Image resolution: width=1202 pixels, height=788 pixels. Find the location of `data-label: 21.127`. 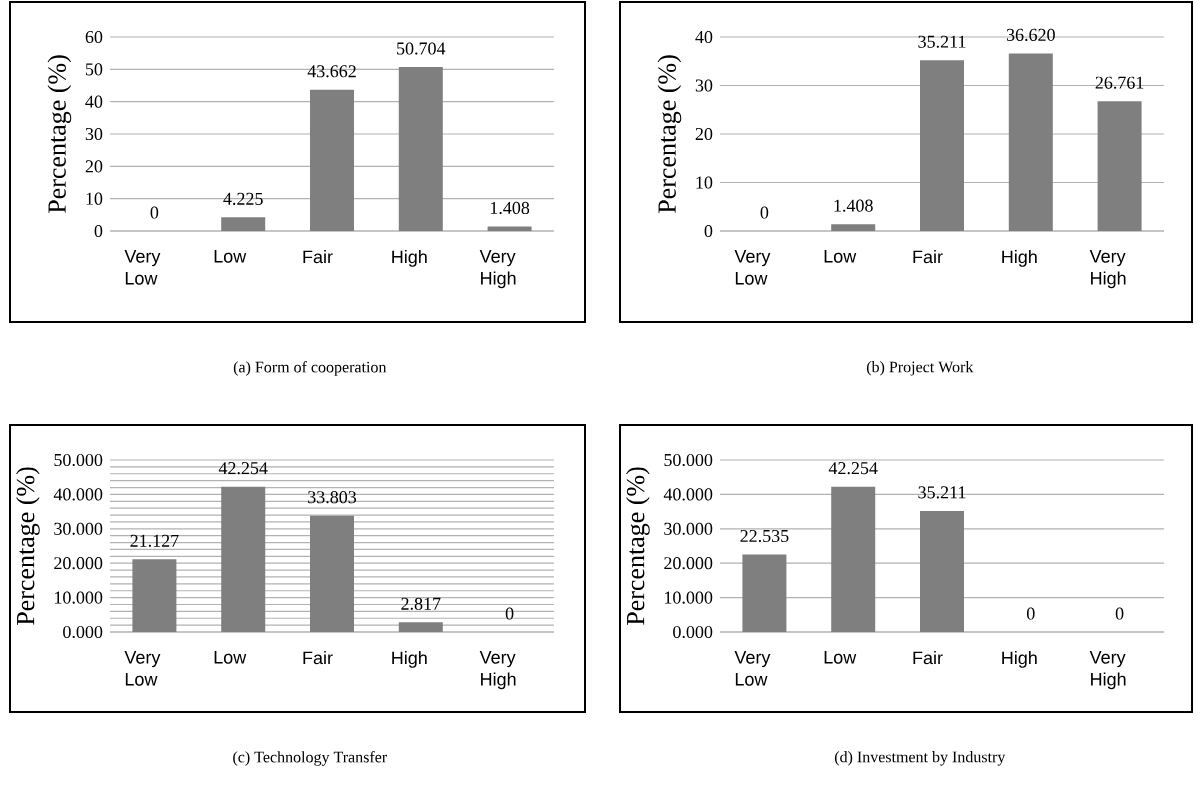

data-label: 21.127 is located at coordinates (154, 540).